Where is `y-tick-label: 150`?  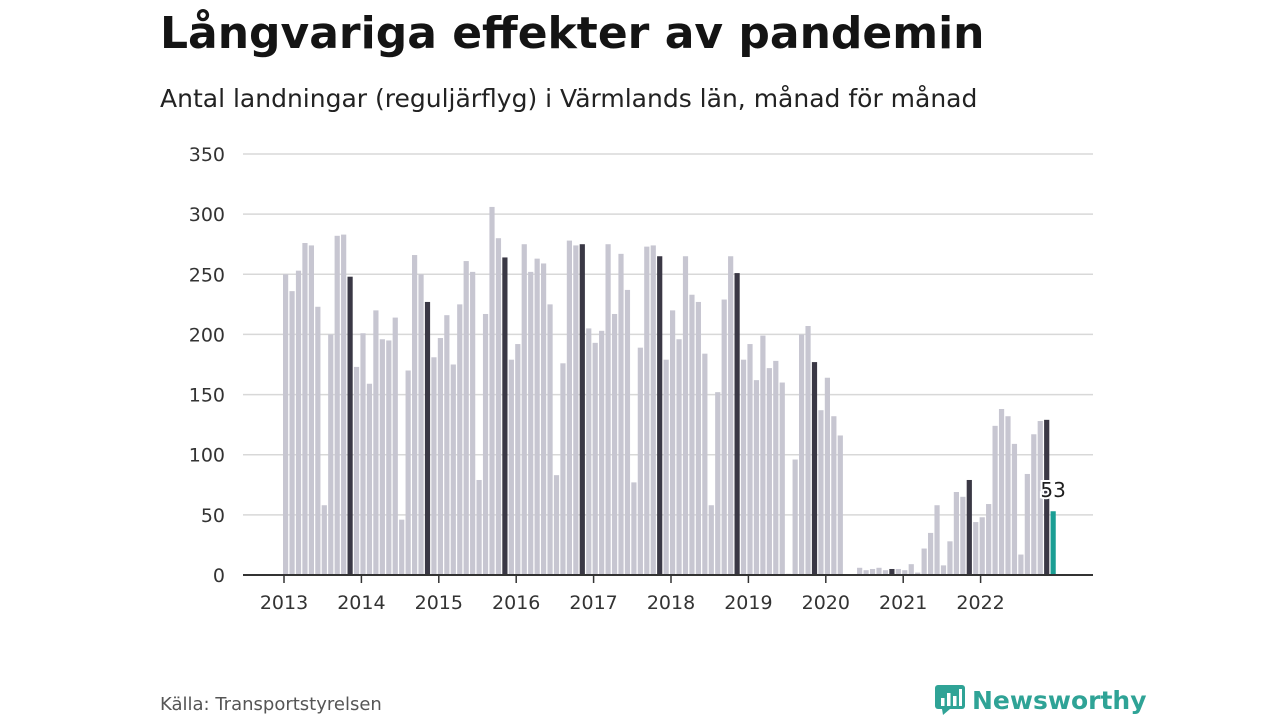 y-tick-label: 150 is located at coordinates (207, 396).